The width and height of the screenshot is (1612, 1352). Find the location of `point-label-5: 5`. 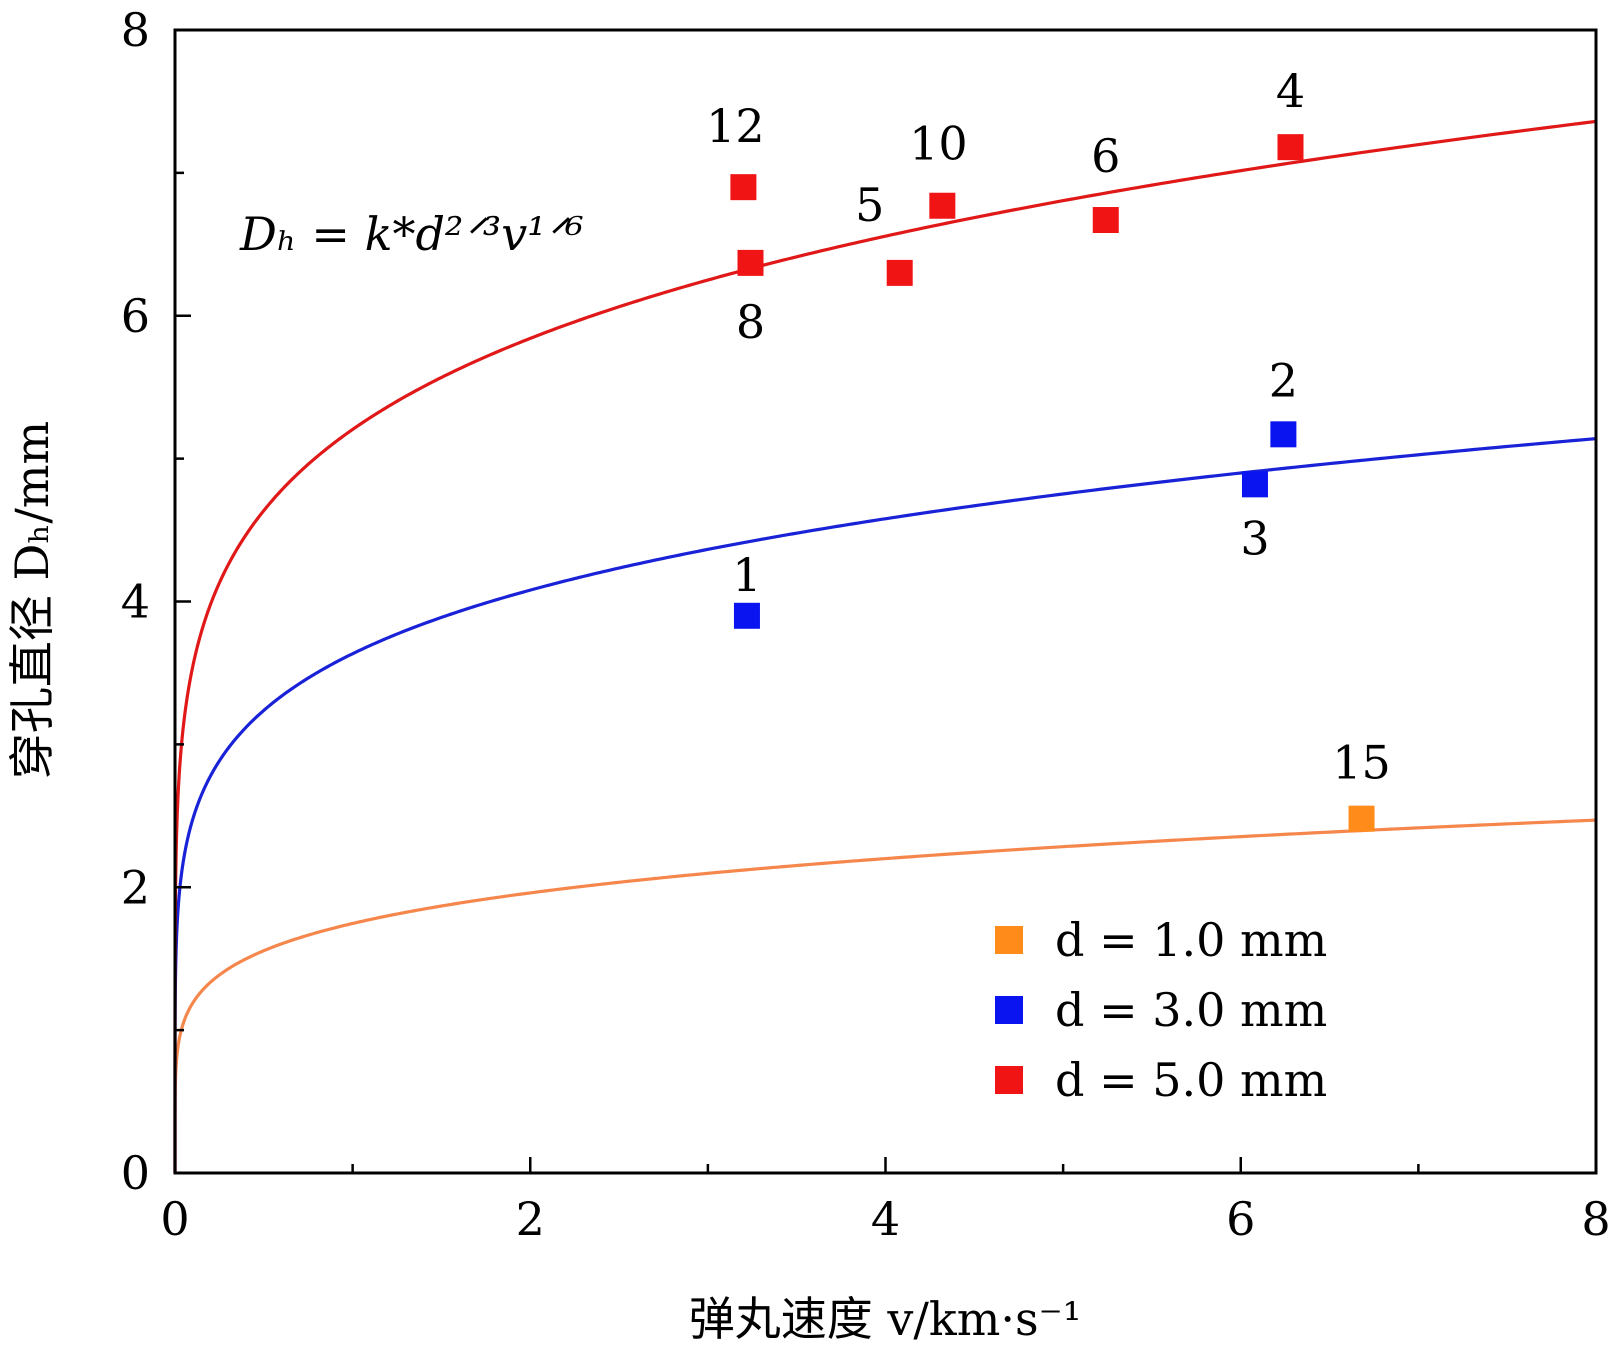

point-label-5: 5 is located at coordinates (869, 205).